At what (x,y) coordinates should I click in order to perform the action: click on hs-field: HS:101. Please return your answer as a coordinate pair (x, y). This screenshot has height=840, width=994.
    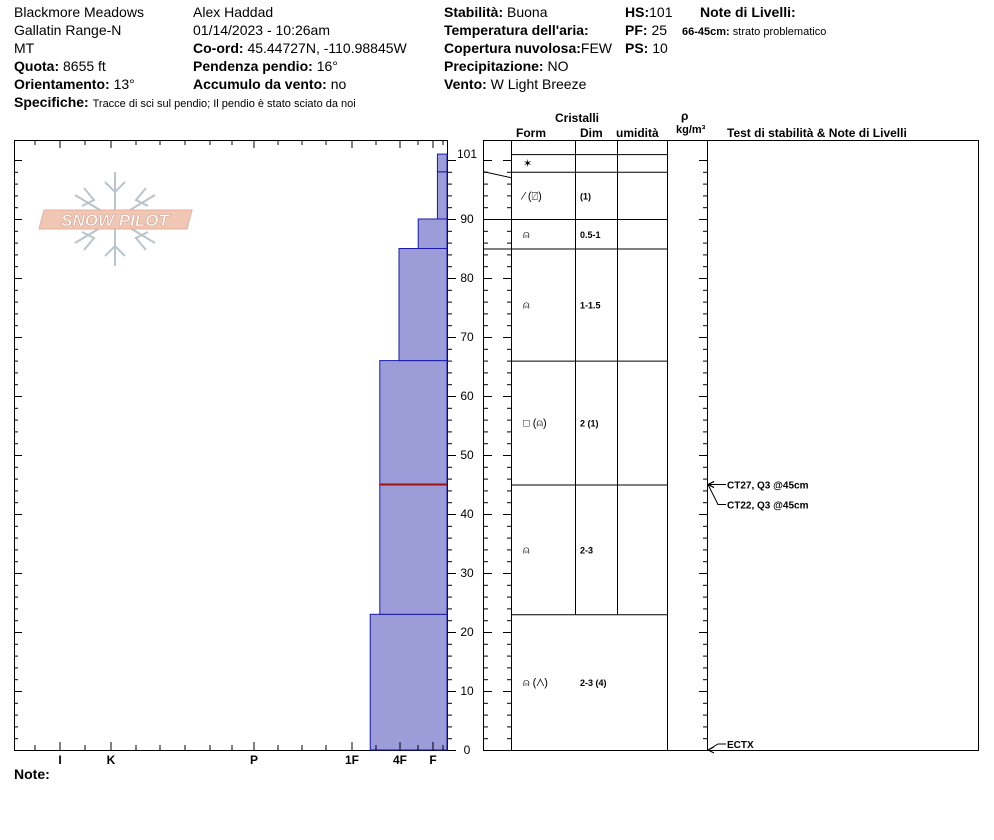
    Looking at the image, I should click on (648, 12).